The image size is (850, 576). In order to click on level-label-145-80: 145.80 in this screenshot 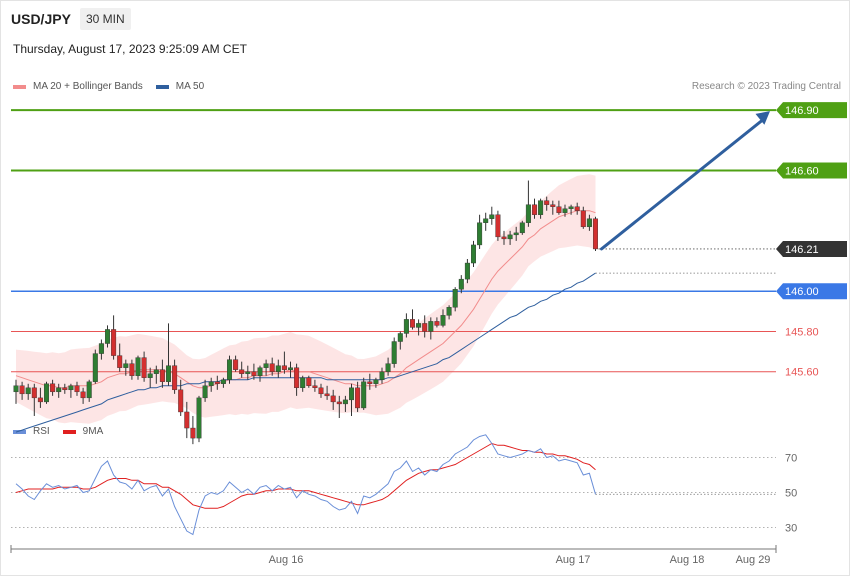, I will do `click(802, 332)`.